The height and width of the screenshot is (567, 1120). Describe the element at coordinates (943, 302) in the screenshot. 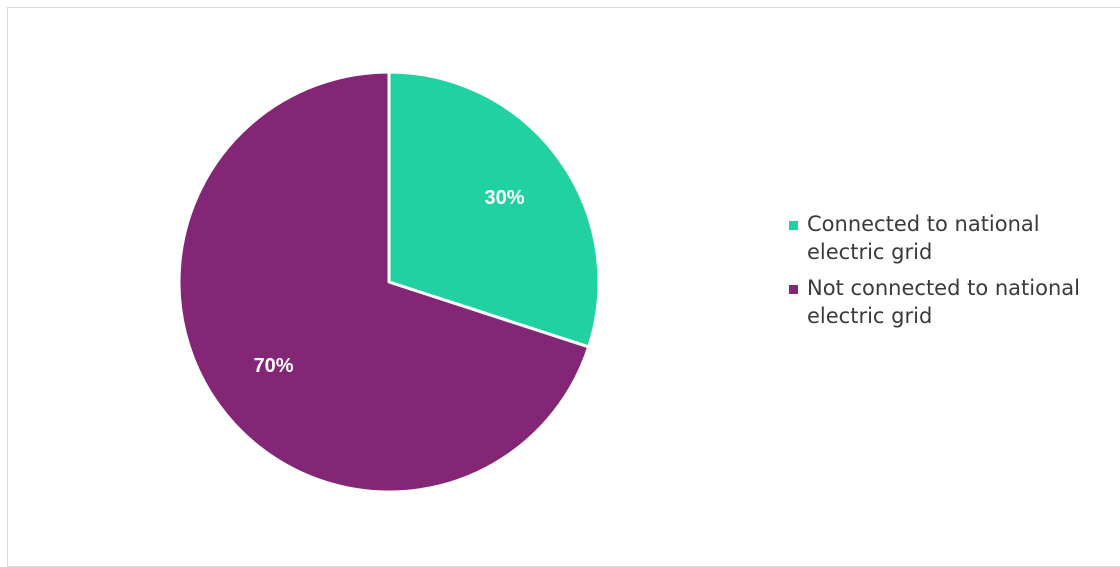

I see `legend-label: Not connected to national electric grid` at that location.